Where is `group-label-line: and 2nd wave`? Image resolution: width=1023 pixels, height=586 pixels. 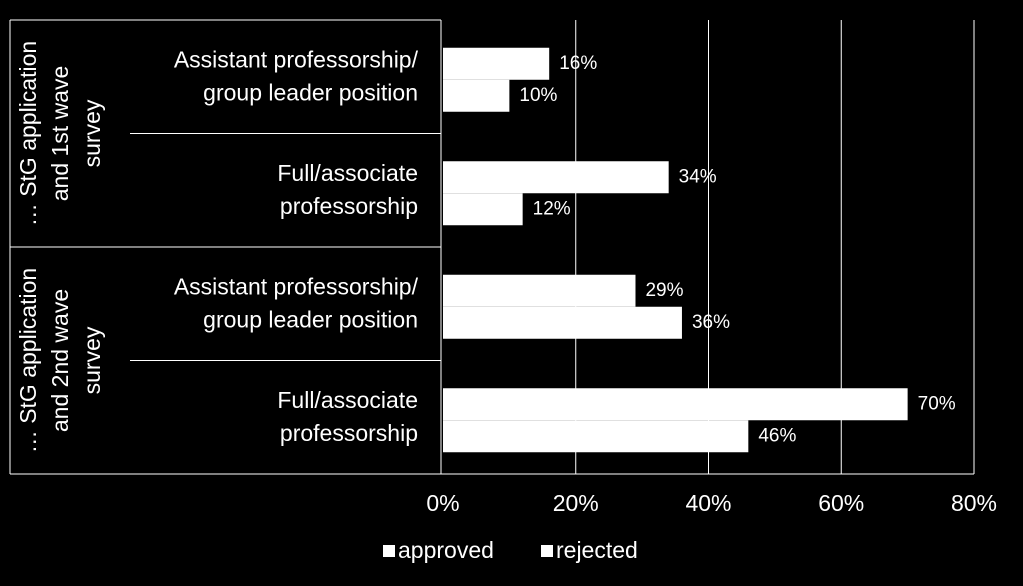 group-label-line: and 2nd wave is located at coordinates (60, 360).